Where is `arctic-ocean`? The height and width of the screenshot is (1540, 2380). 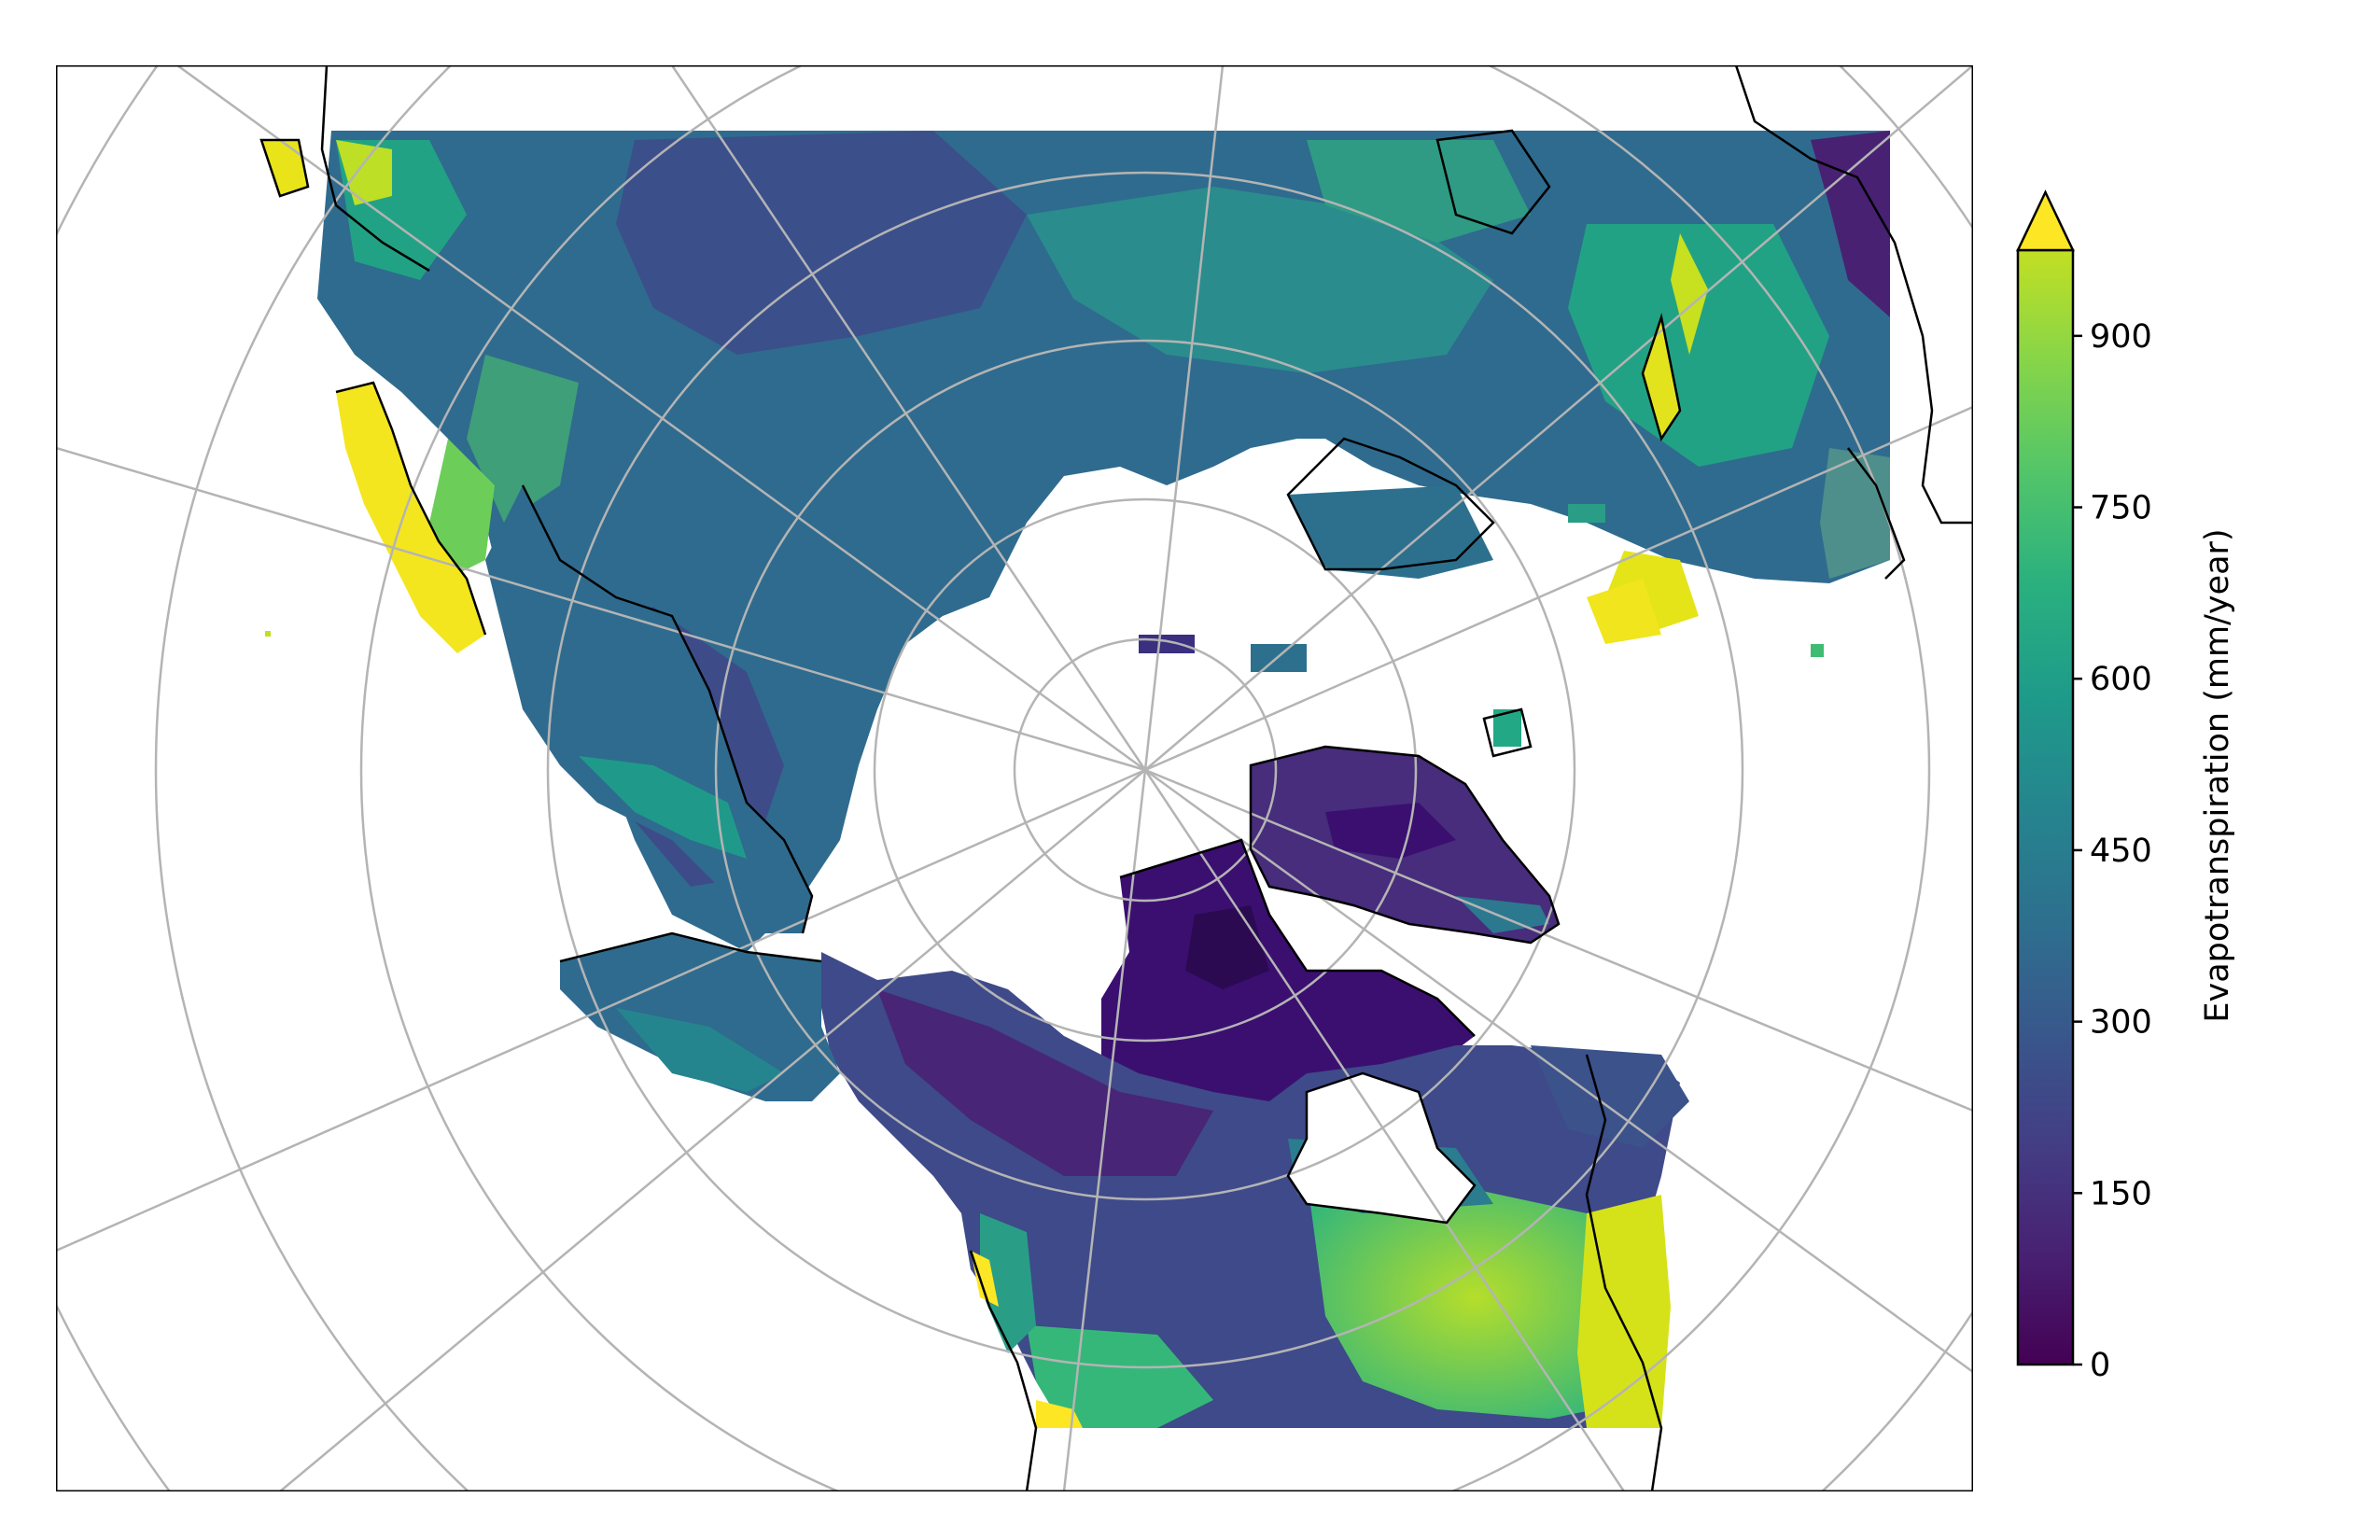
arctic-ocean is located at coordinates (1190, 718).